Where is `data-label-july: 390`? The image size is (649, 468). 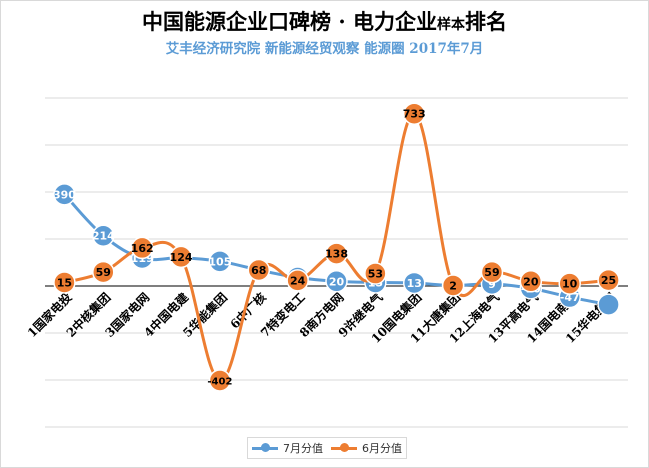
data-label-july: 390 is located at coordinates (64, 194).